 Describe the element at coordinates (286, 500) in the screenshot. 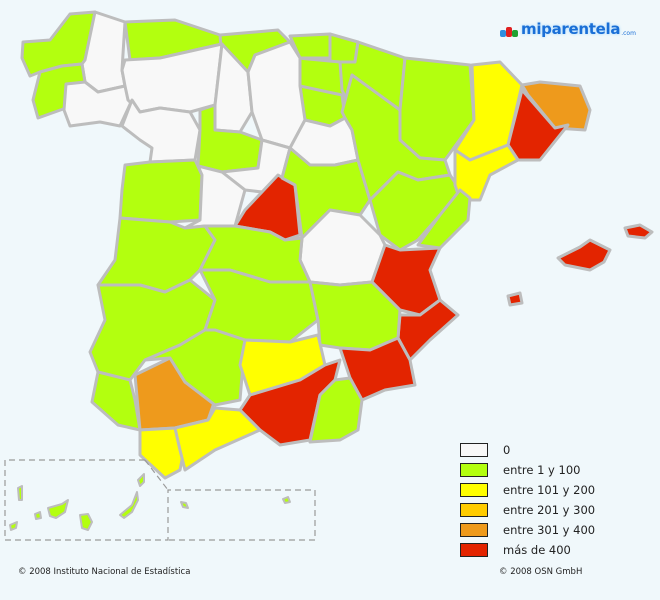

I see `melilla` at that location.